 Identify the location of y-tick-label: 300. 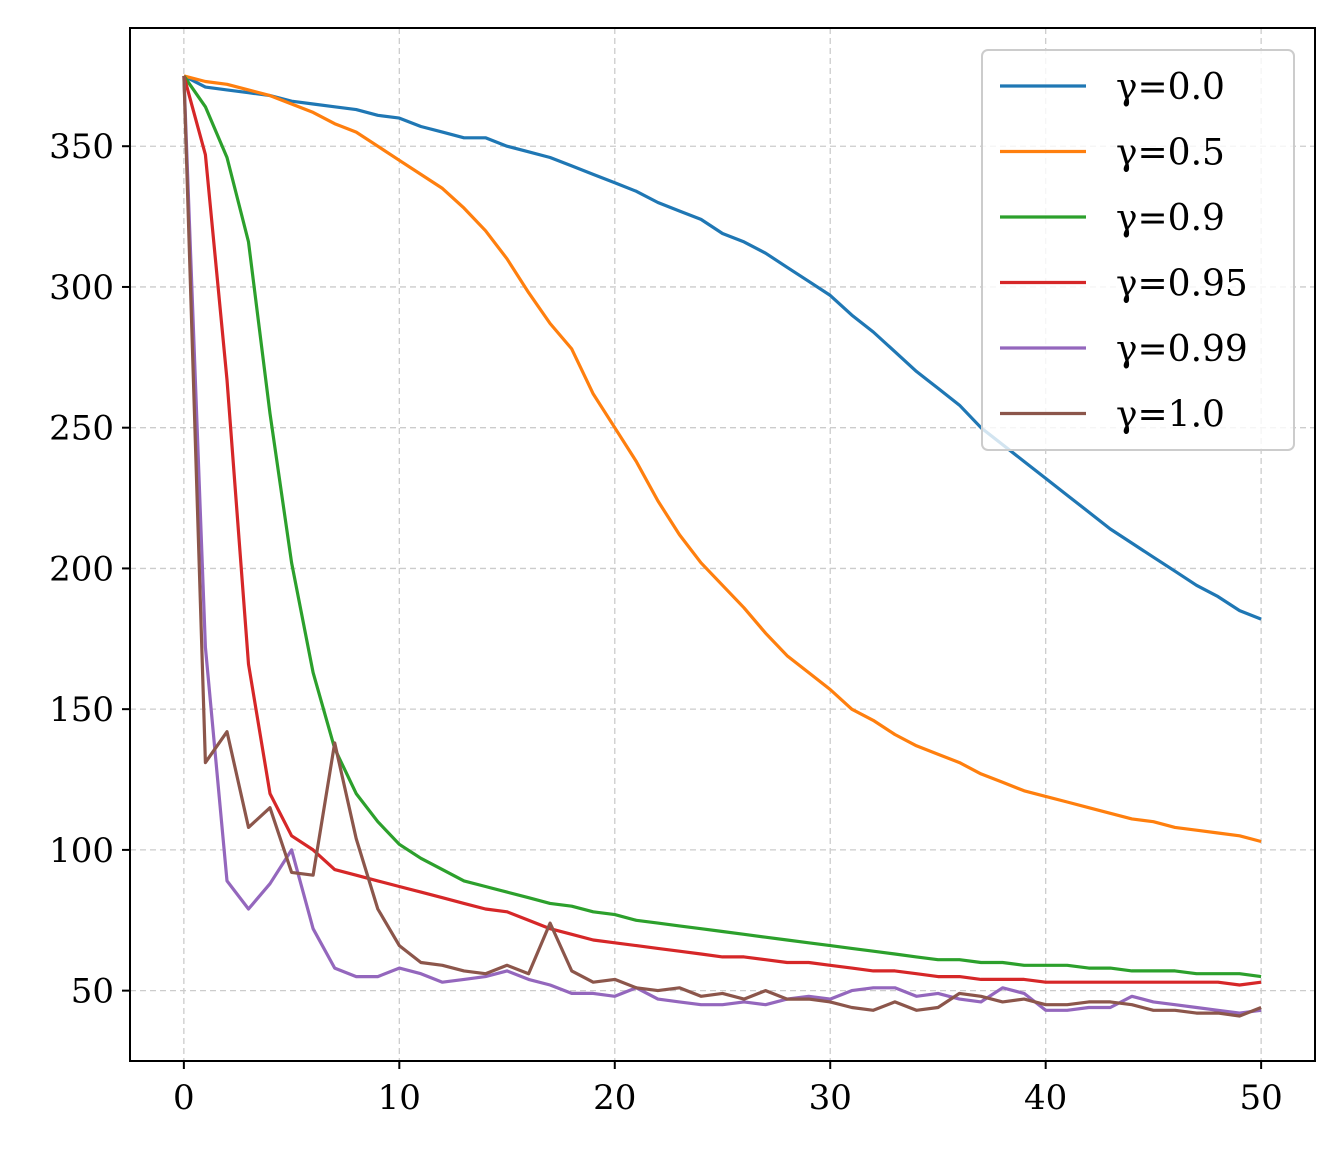
(81, 288).